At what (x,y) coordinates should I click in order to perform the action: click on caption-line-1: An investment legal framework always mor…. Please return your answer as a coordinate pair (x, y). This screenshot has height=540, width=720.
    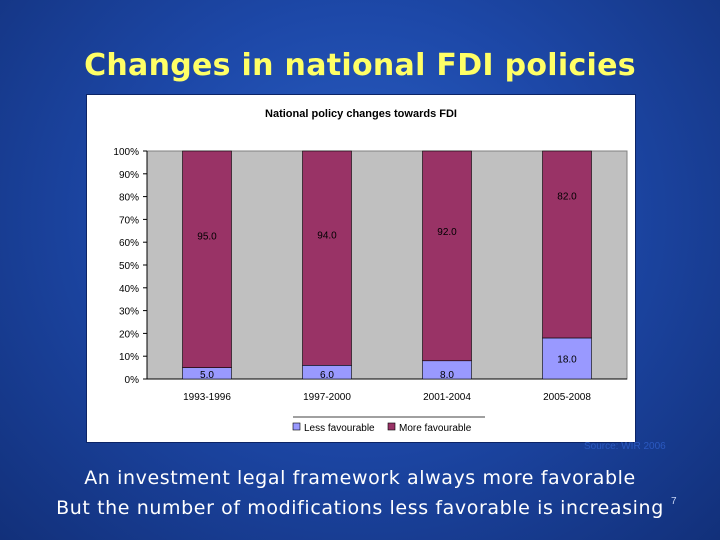
    Looking at the image, I should click on (360, 478).